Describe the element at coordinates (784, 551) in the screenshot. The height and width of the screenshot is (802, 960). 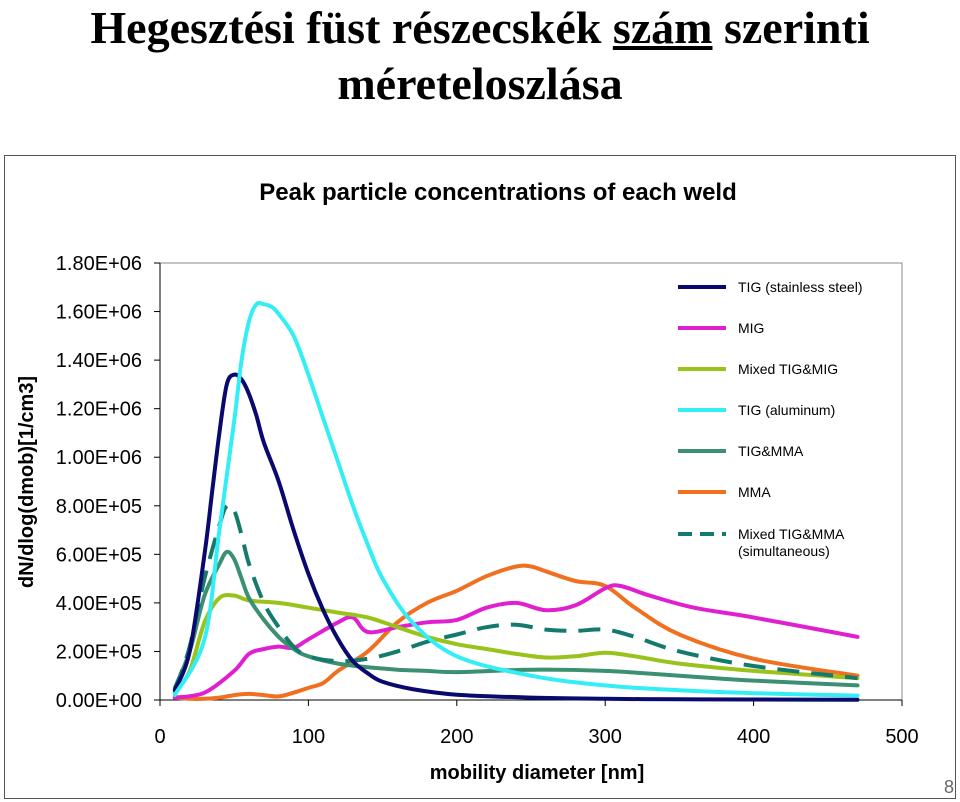
I see `legend-label-6-line2: (simultaneous)` at that location.